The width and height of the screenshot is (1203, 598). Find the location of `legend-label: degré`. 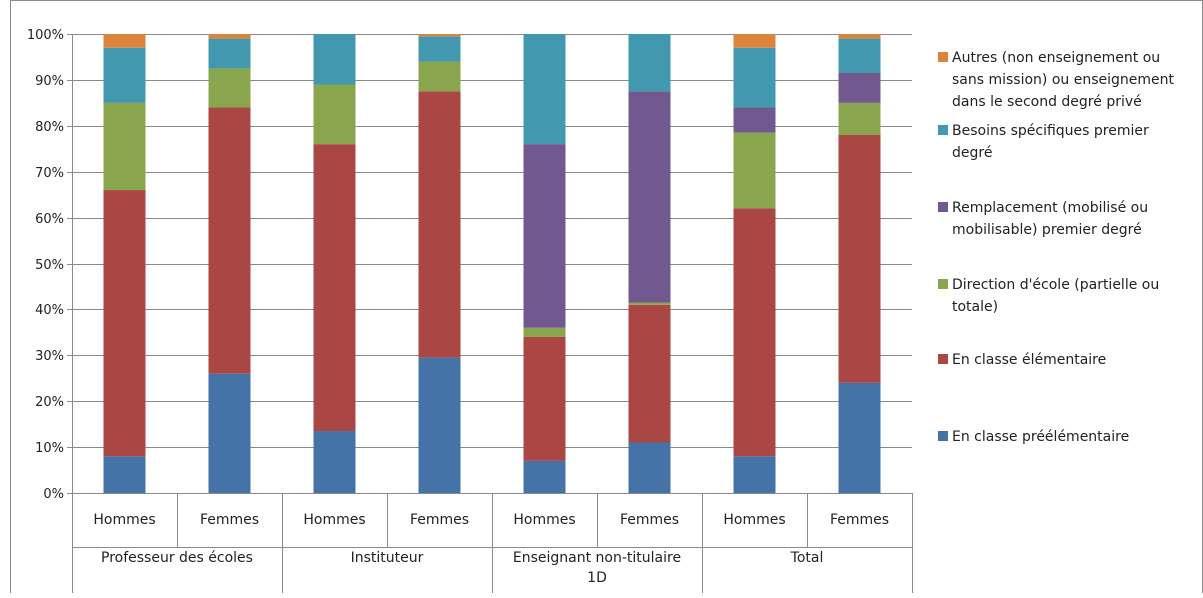

legend-label: degré is located at coordinates (972, 153).